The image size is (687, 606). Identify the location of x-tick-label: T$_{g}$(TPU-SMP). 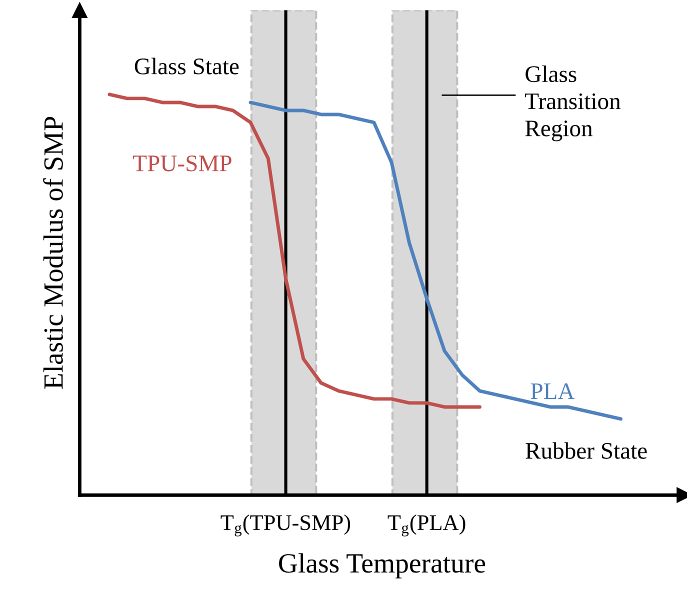
(285, 525).